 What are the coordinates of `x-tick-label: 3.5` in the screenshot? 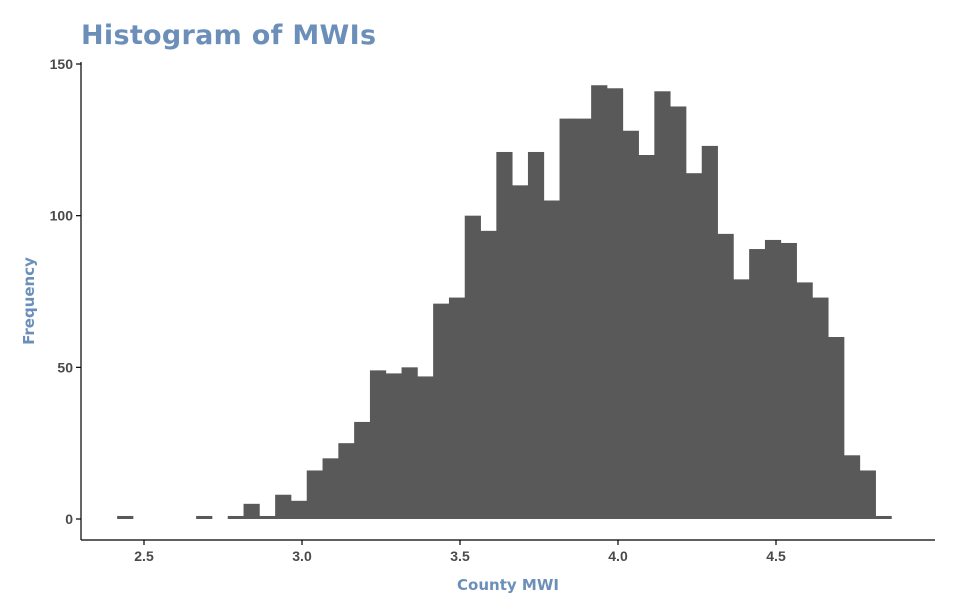 It's located at (460, 556).